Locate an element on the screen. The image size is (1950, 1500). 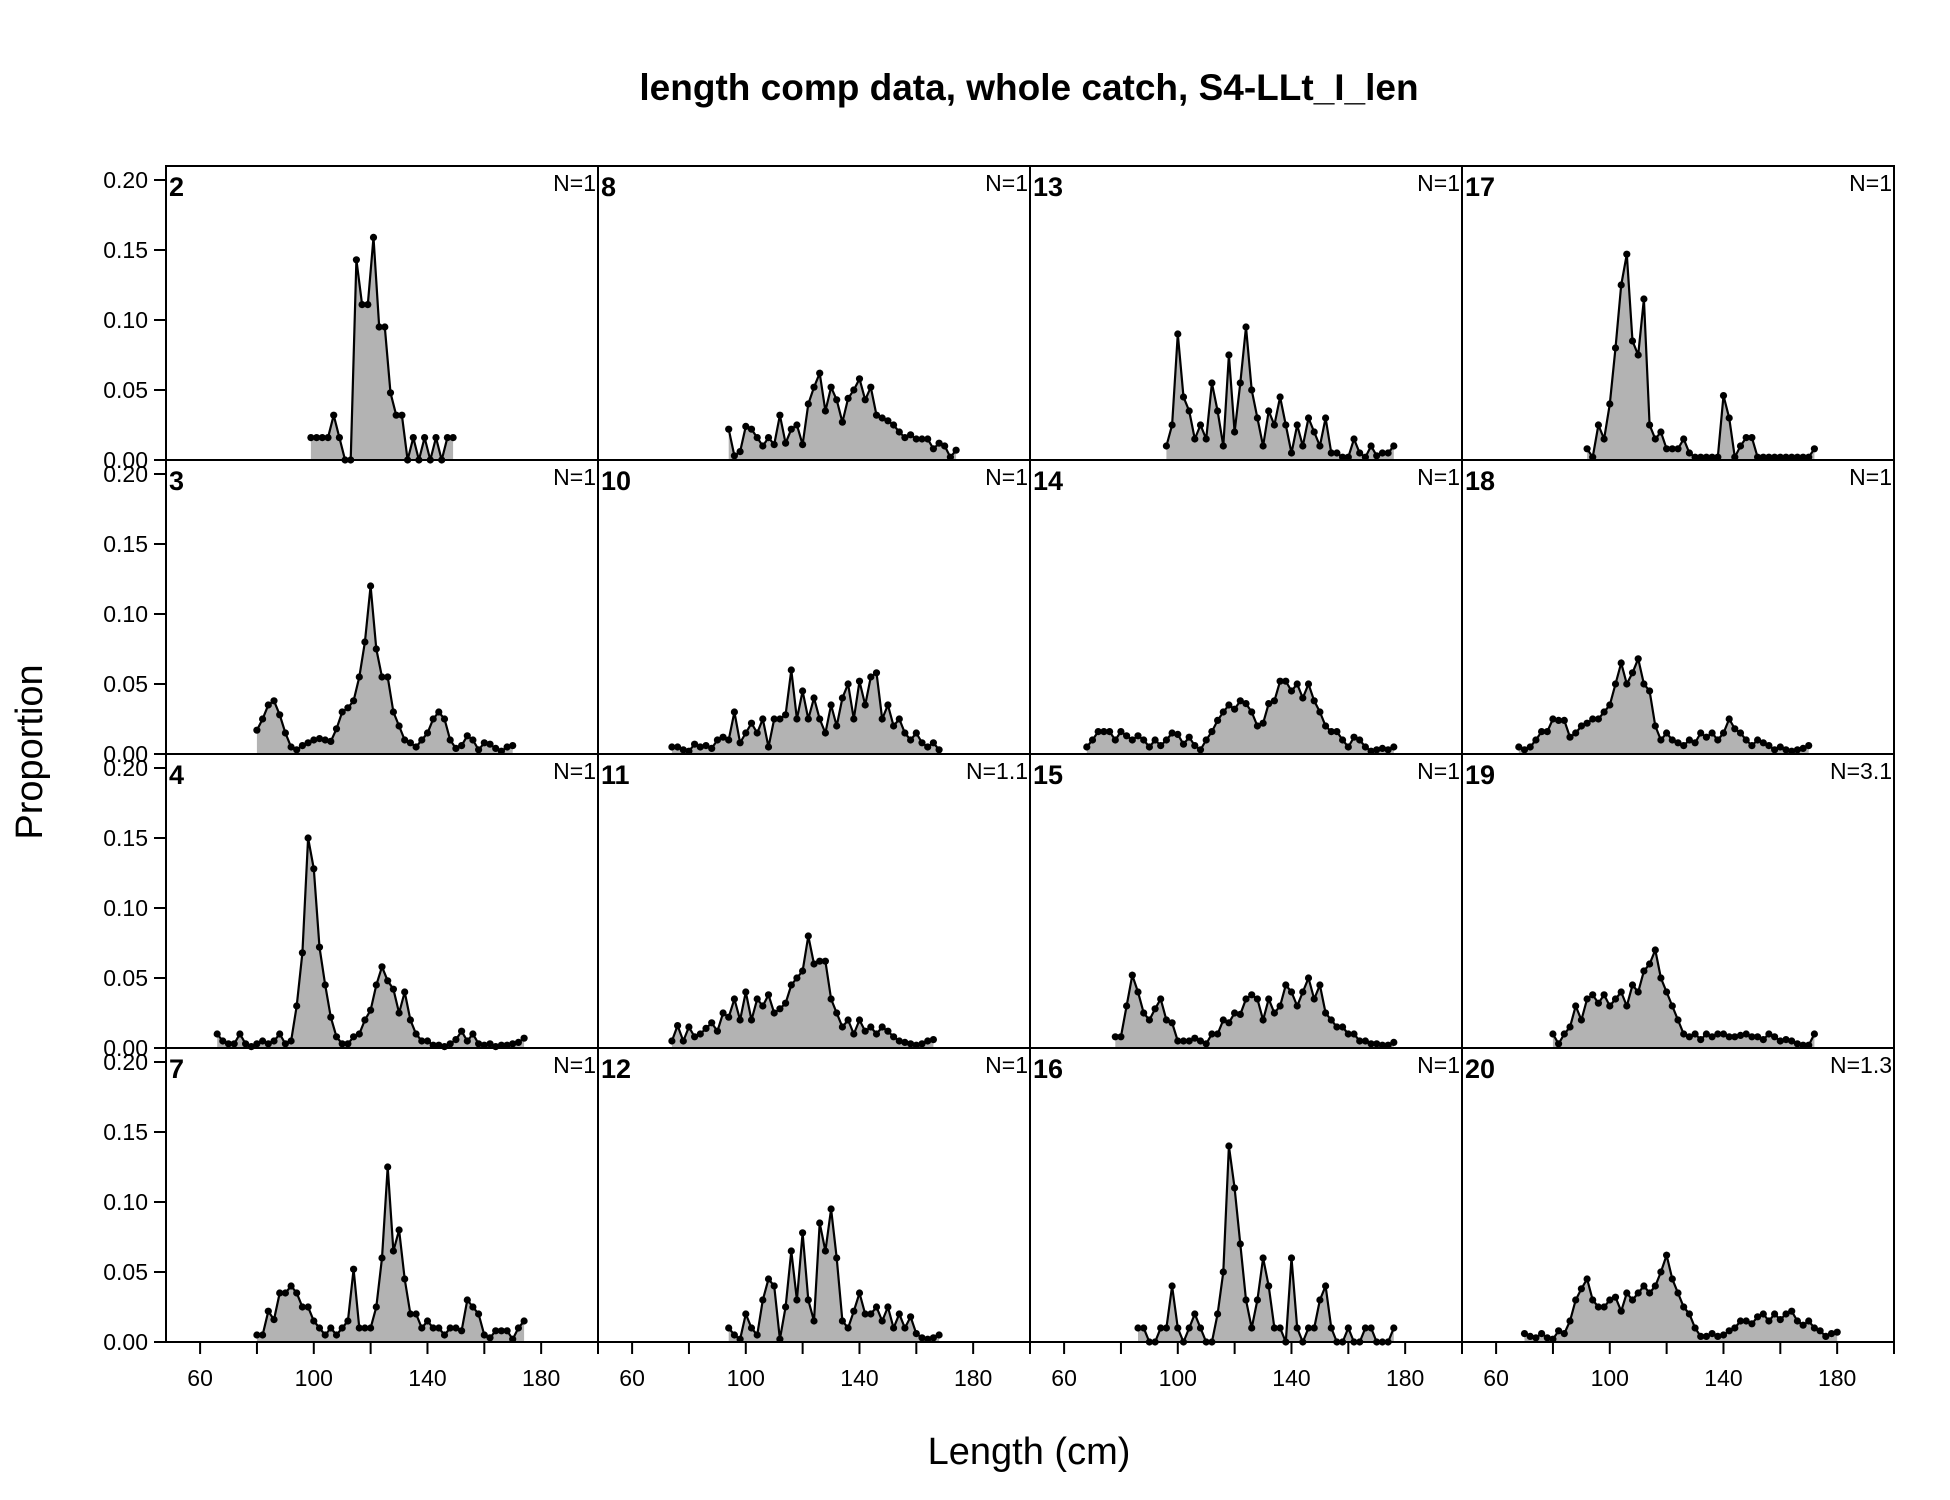
x-tick-label: 180 is located at coordinates (1405, 1378).